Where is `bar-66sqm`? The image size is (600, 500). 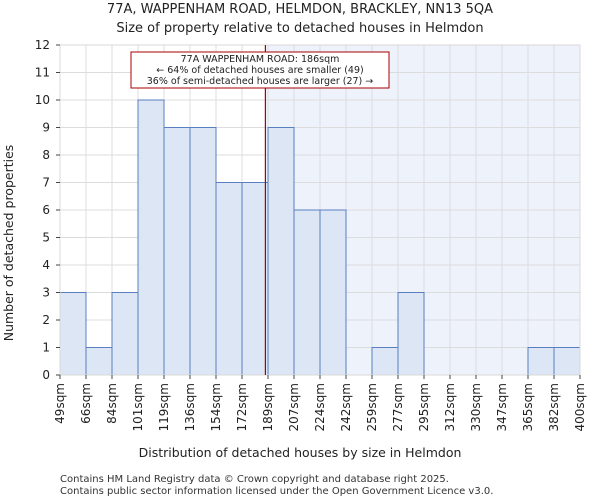 bar-66sqm is located at coordinates (99, 361).